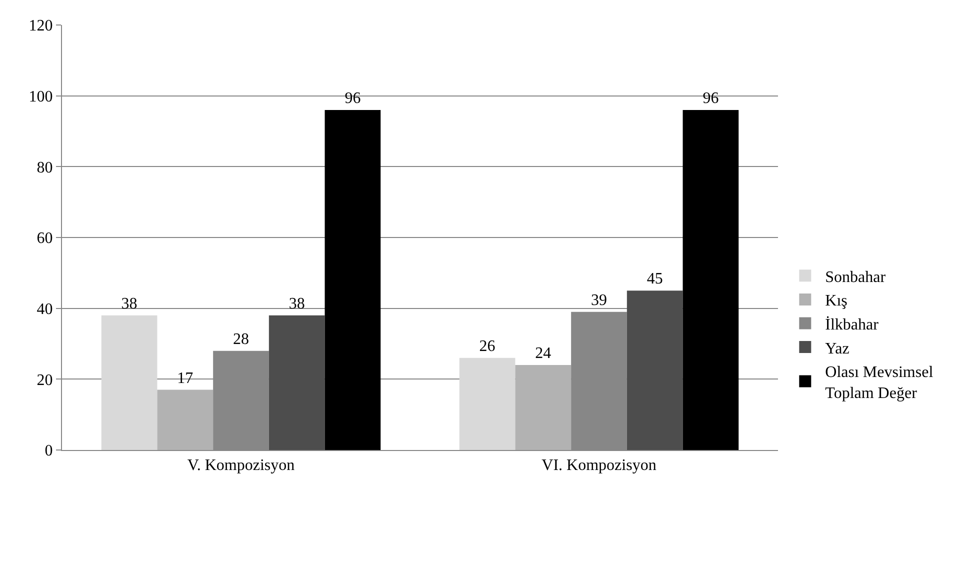 The image size is (973, 563). What do you see at coordinates (654, 279) in the screenshot?
I see `data-label: 45` at bounding box center [654, 279].